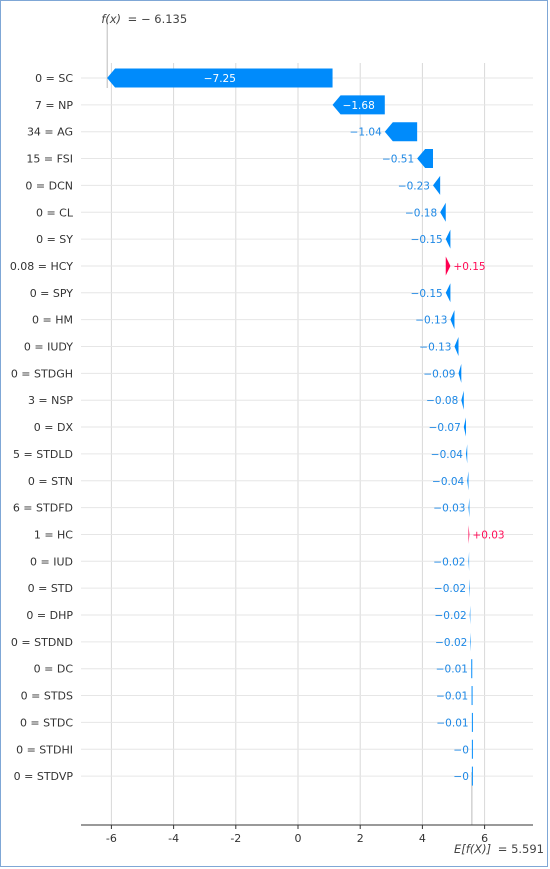 This screenshot has width=550, height=869. I want to click on feature-label: 0 = SPY, so click(52, 293).